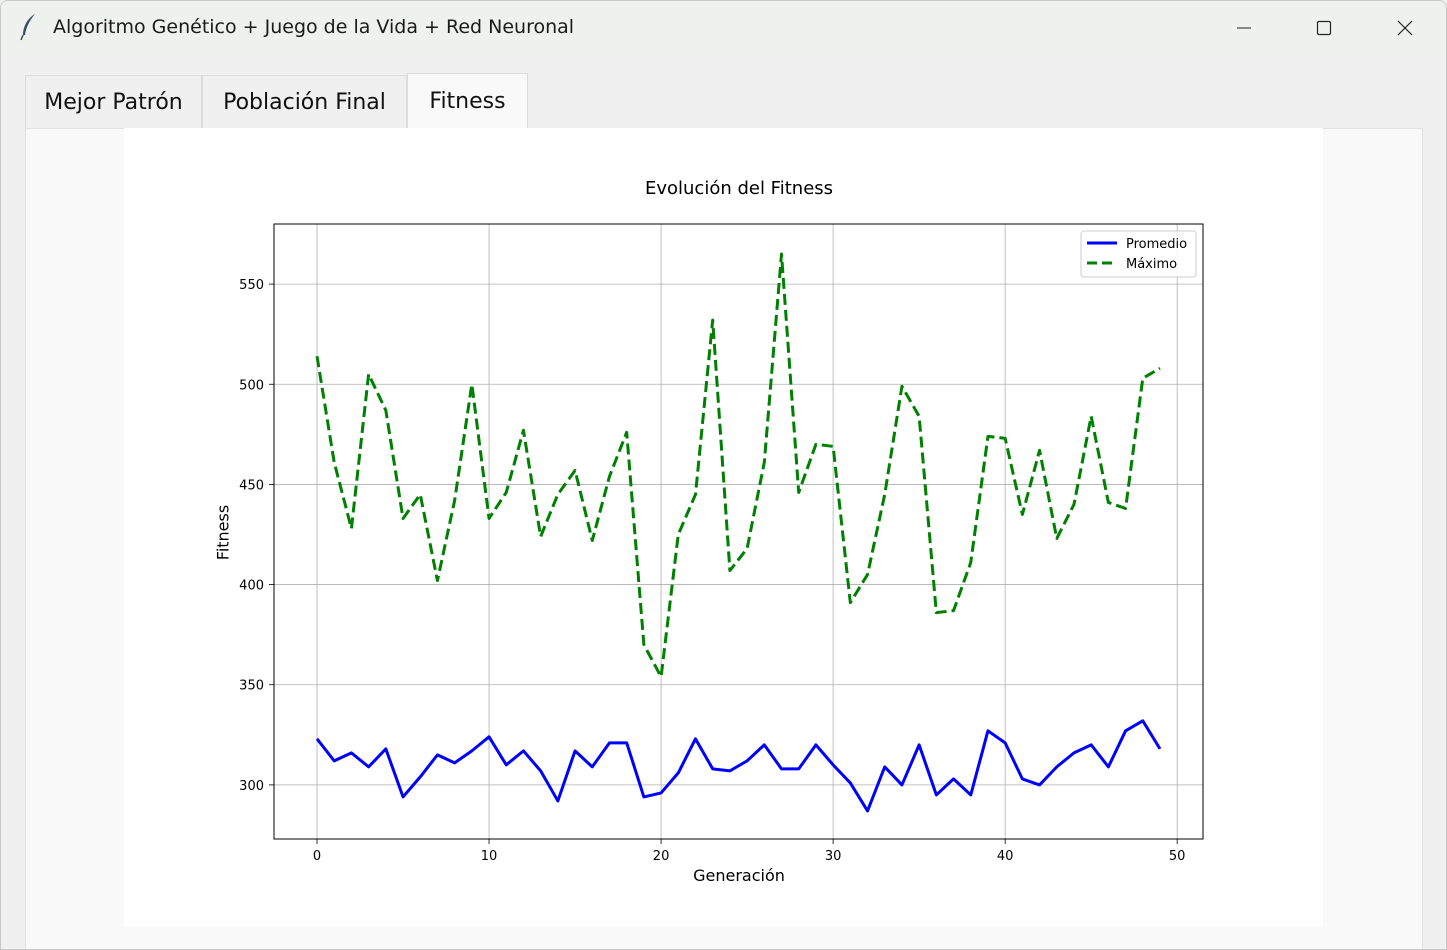  What do you see at coordinates (1177, 856) in the screenshot?
I see `x-tick-label: 50` at bounding box center [1177, 856].